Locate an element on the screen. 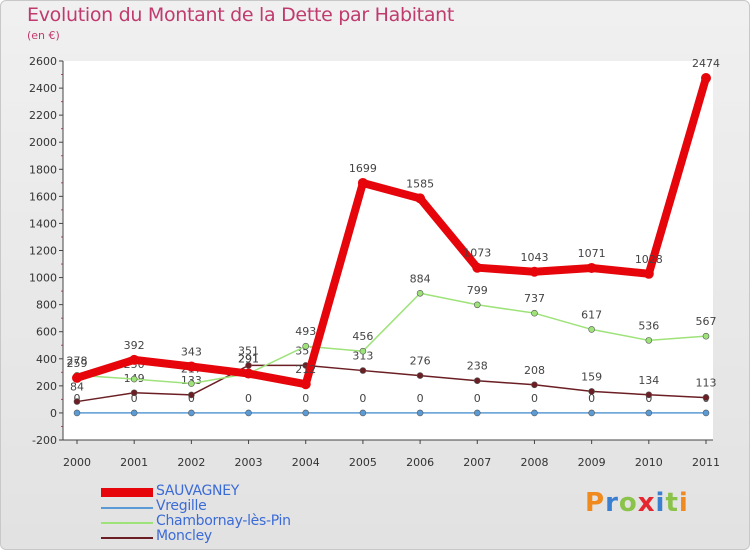 This screenshot has height=550, width=750. data-label-chambornay-l-s-pin-2007: 799 is located at coordinates (477, 290).